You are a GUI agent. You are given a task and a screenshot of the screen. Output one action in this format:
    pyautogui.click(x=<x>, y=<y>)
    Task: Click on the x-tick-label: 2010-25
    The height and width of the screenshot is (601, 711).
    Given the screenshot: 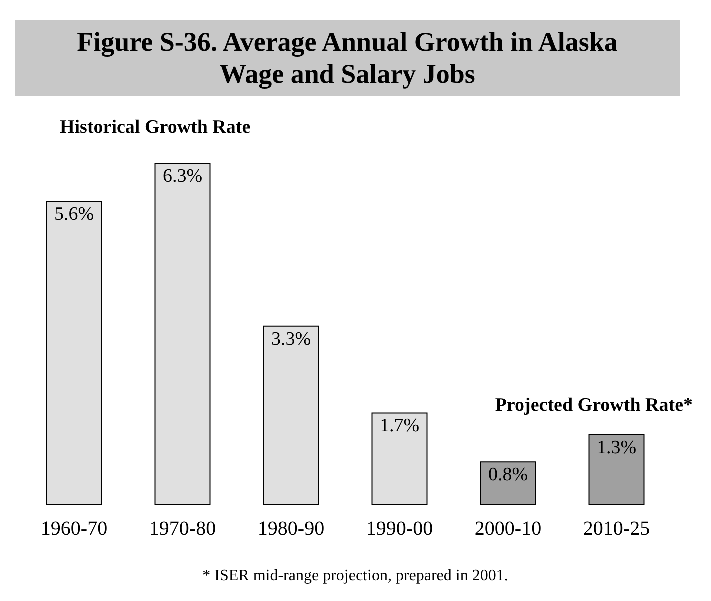 What is the action you would take?
    pyautogui.click(x=616, y=529)
    